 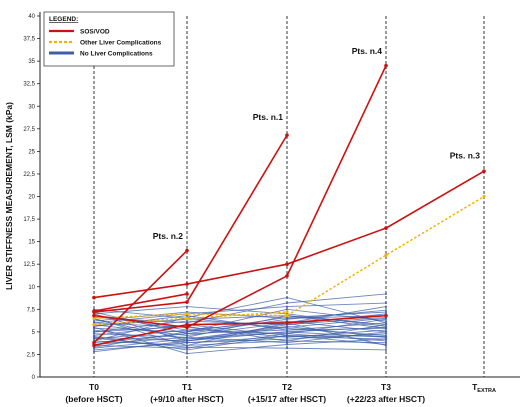 What do you see at coordinates (9, 196) in the screenshot?
I see `y-axis-title: LIVER STIFFNESS MEASUREMENT, LSM (kPa)` at bounding box center [9, 196].